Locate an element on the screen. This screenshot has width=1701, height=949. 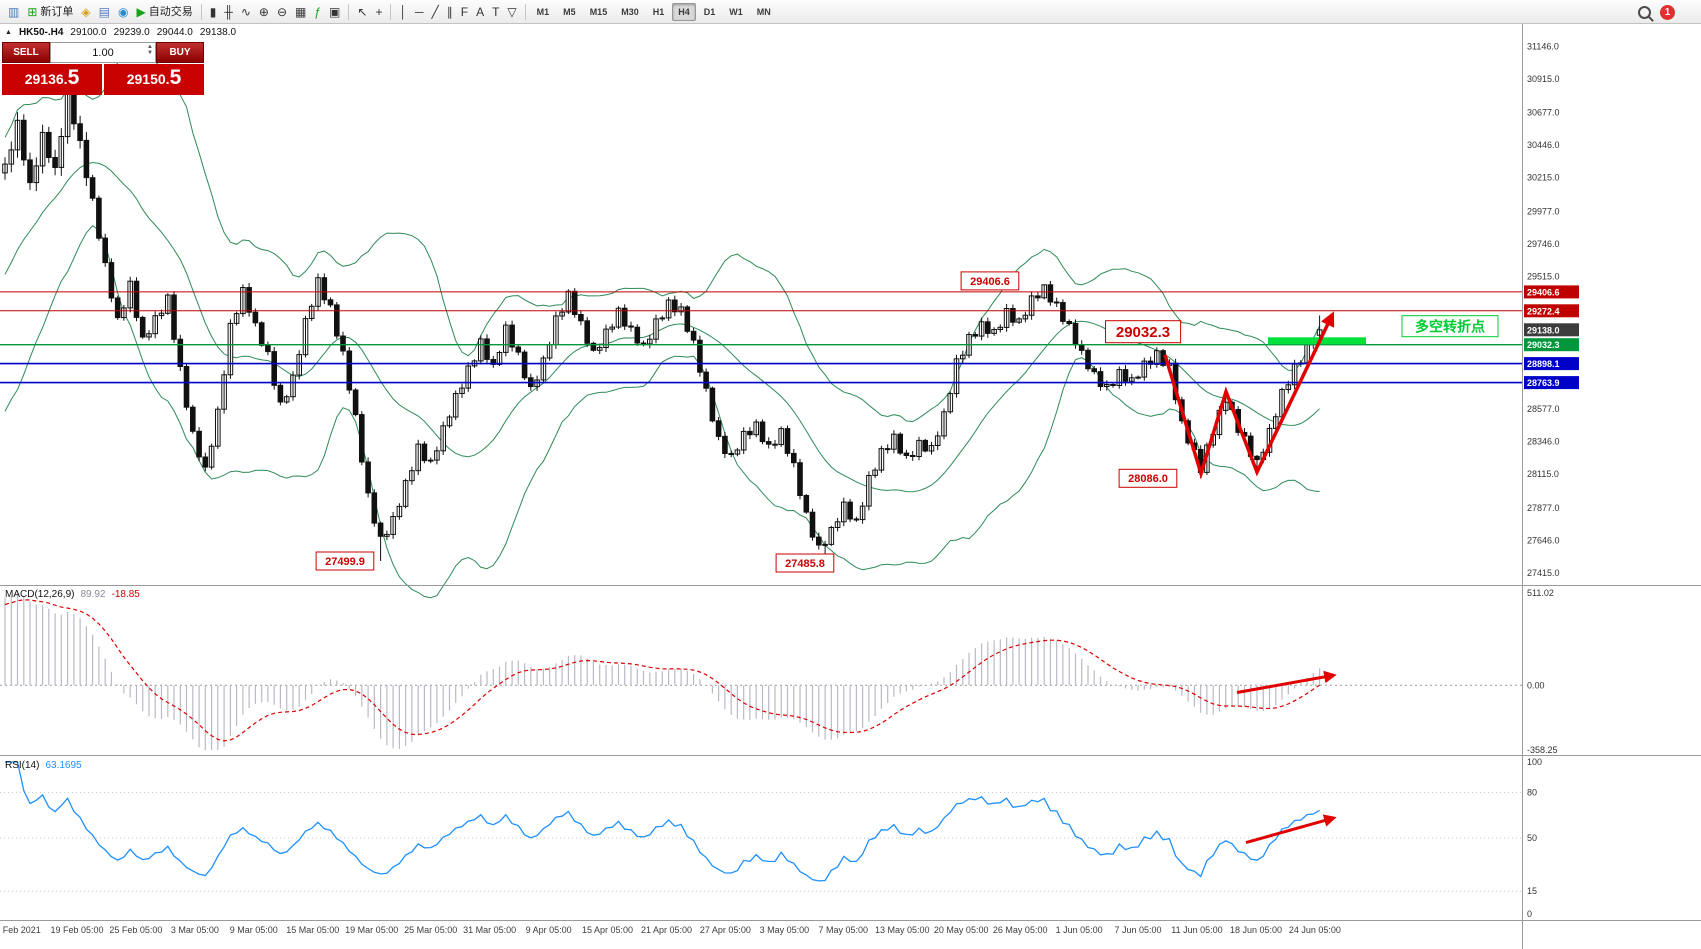
chart-window-icon: ▥ is located at coordinates (13, 12).